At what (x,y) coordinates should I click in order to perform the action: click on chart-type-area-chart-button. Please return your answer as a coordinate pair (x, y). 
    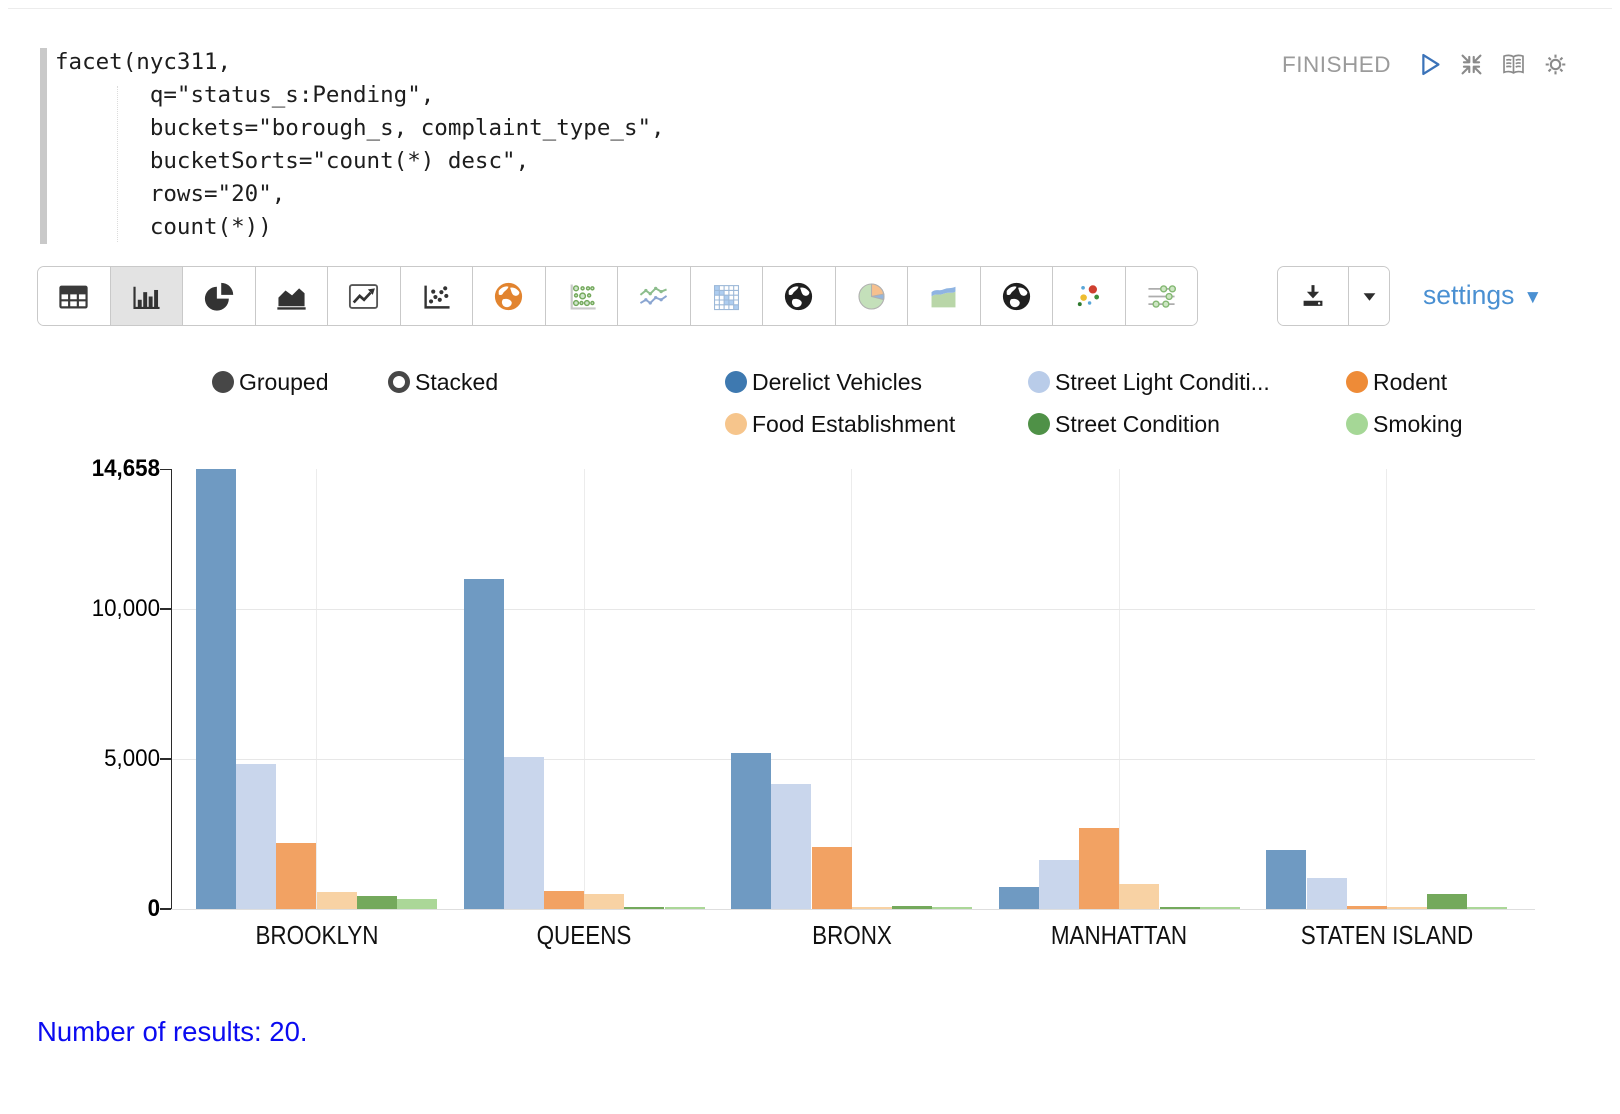
    Looking at the image, I should click on (291, 296).